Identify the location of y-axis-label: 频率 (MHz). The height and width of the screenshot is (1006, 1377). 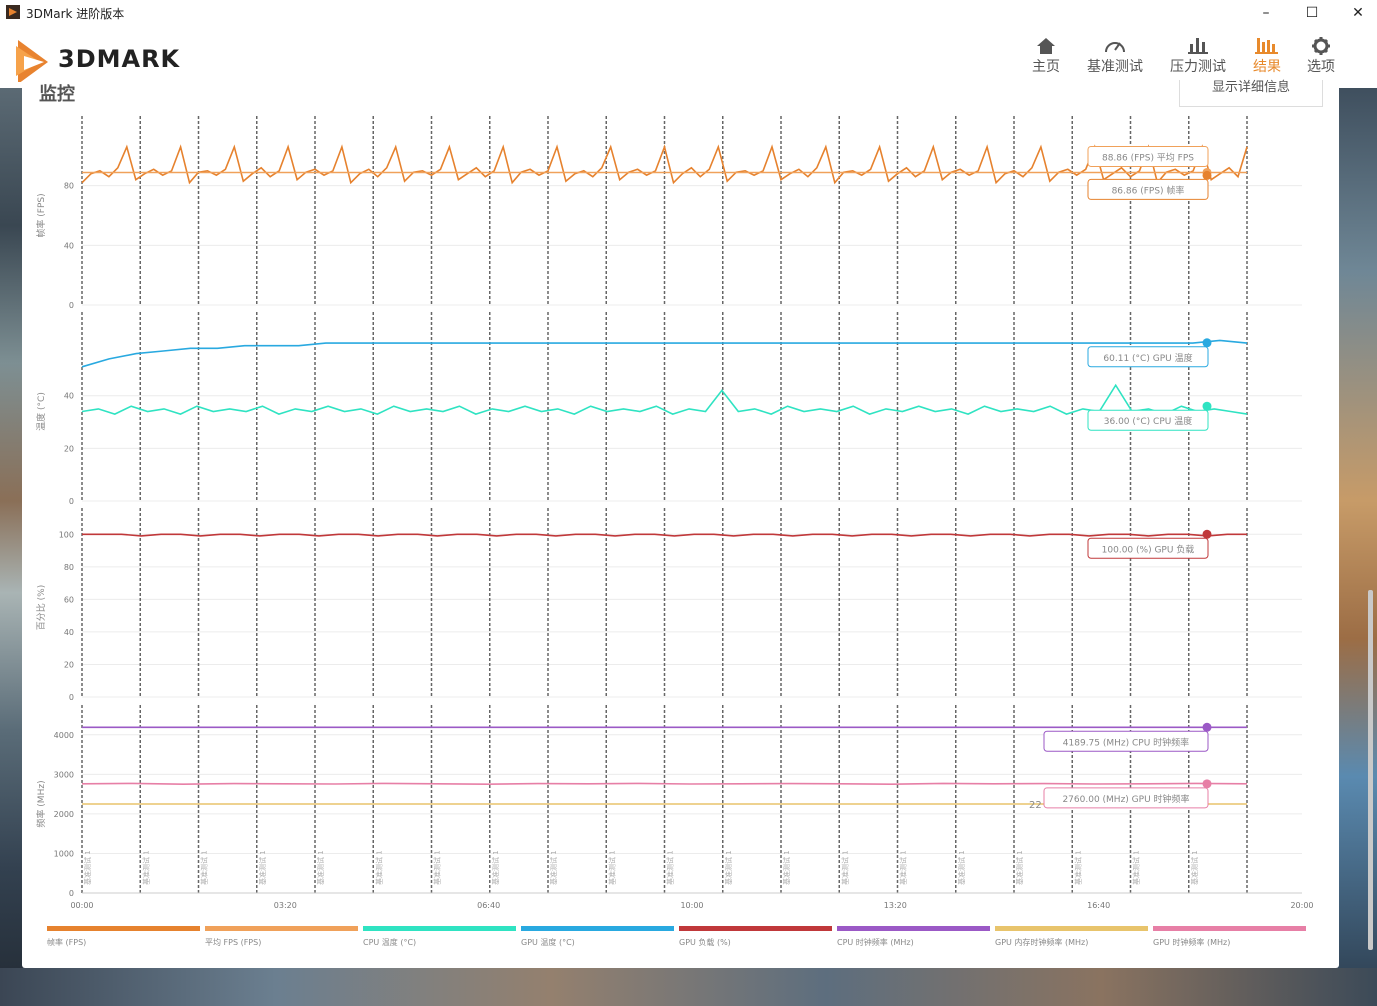
(41, 803).